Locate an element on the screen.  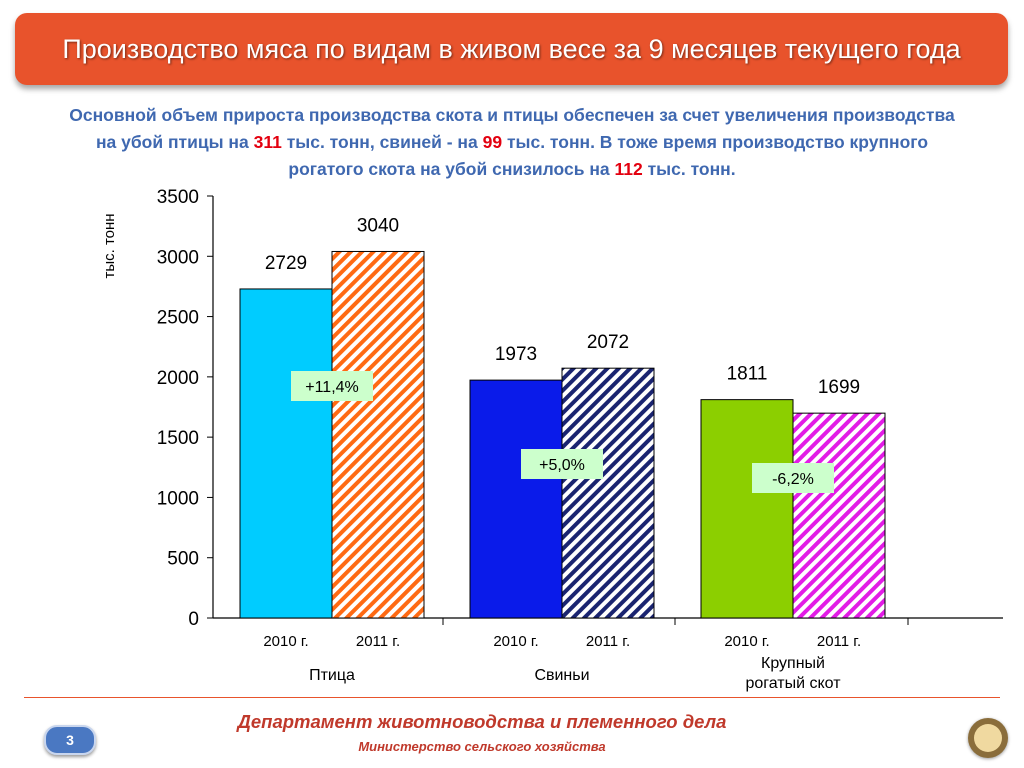
subtitle-text: тыс. тонн, свиней - на is located at coordinates (382, 142).